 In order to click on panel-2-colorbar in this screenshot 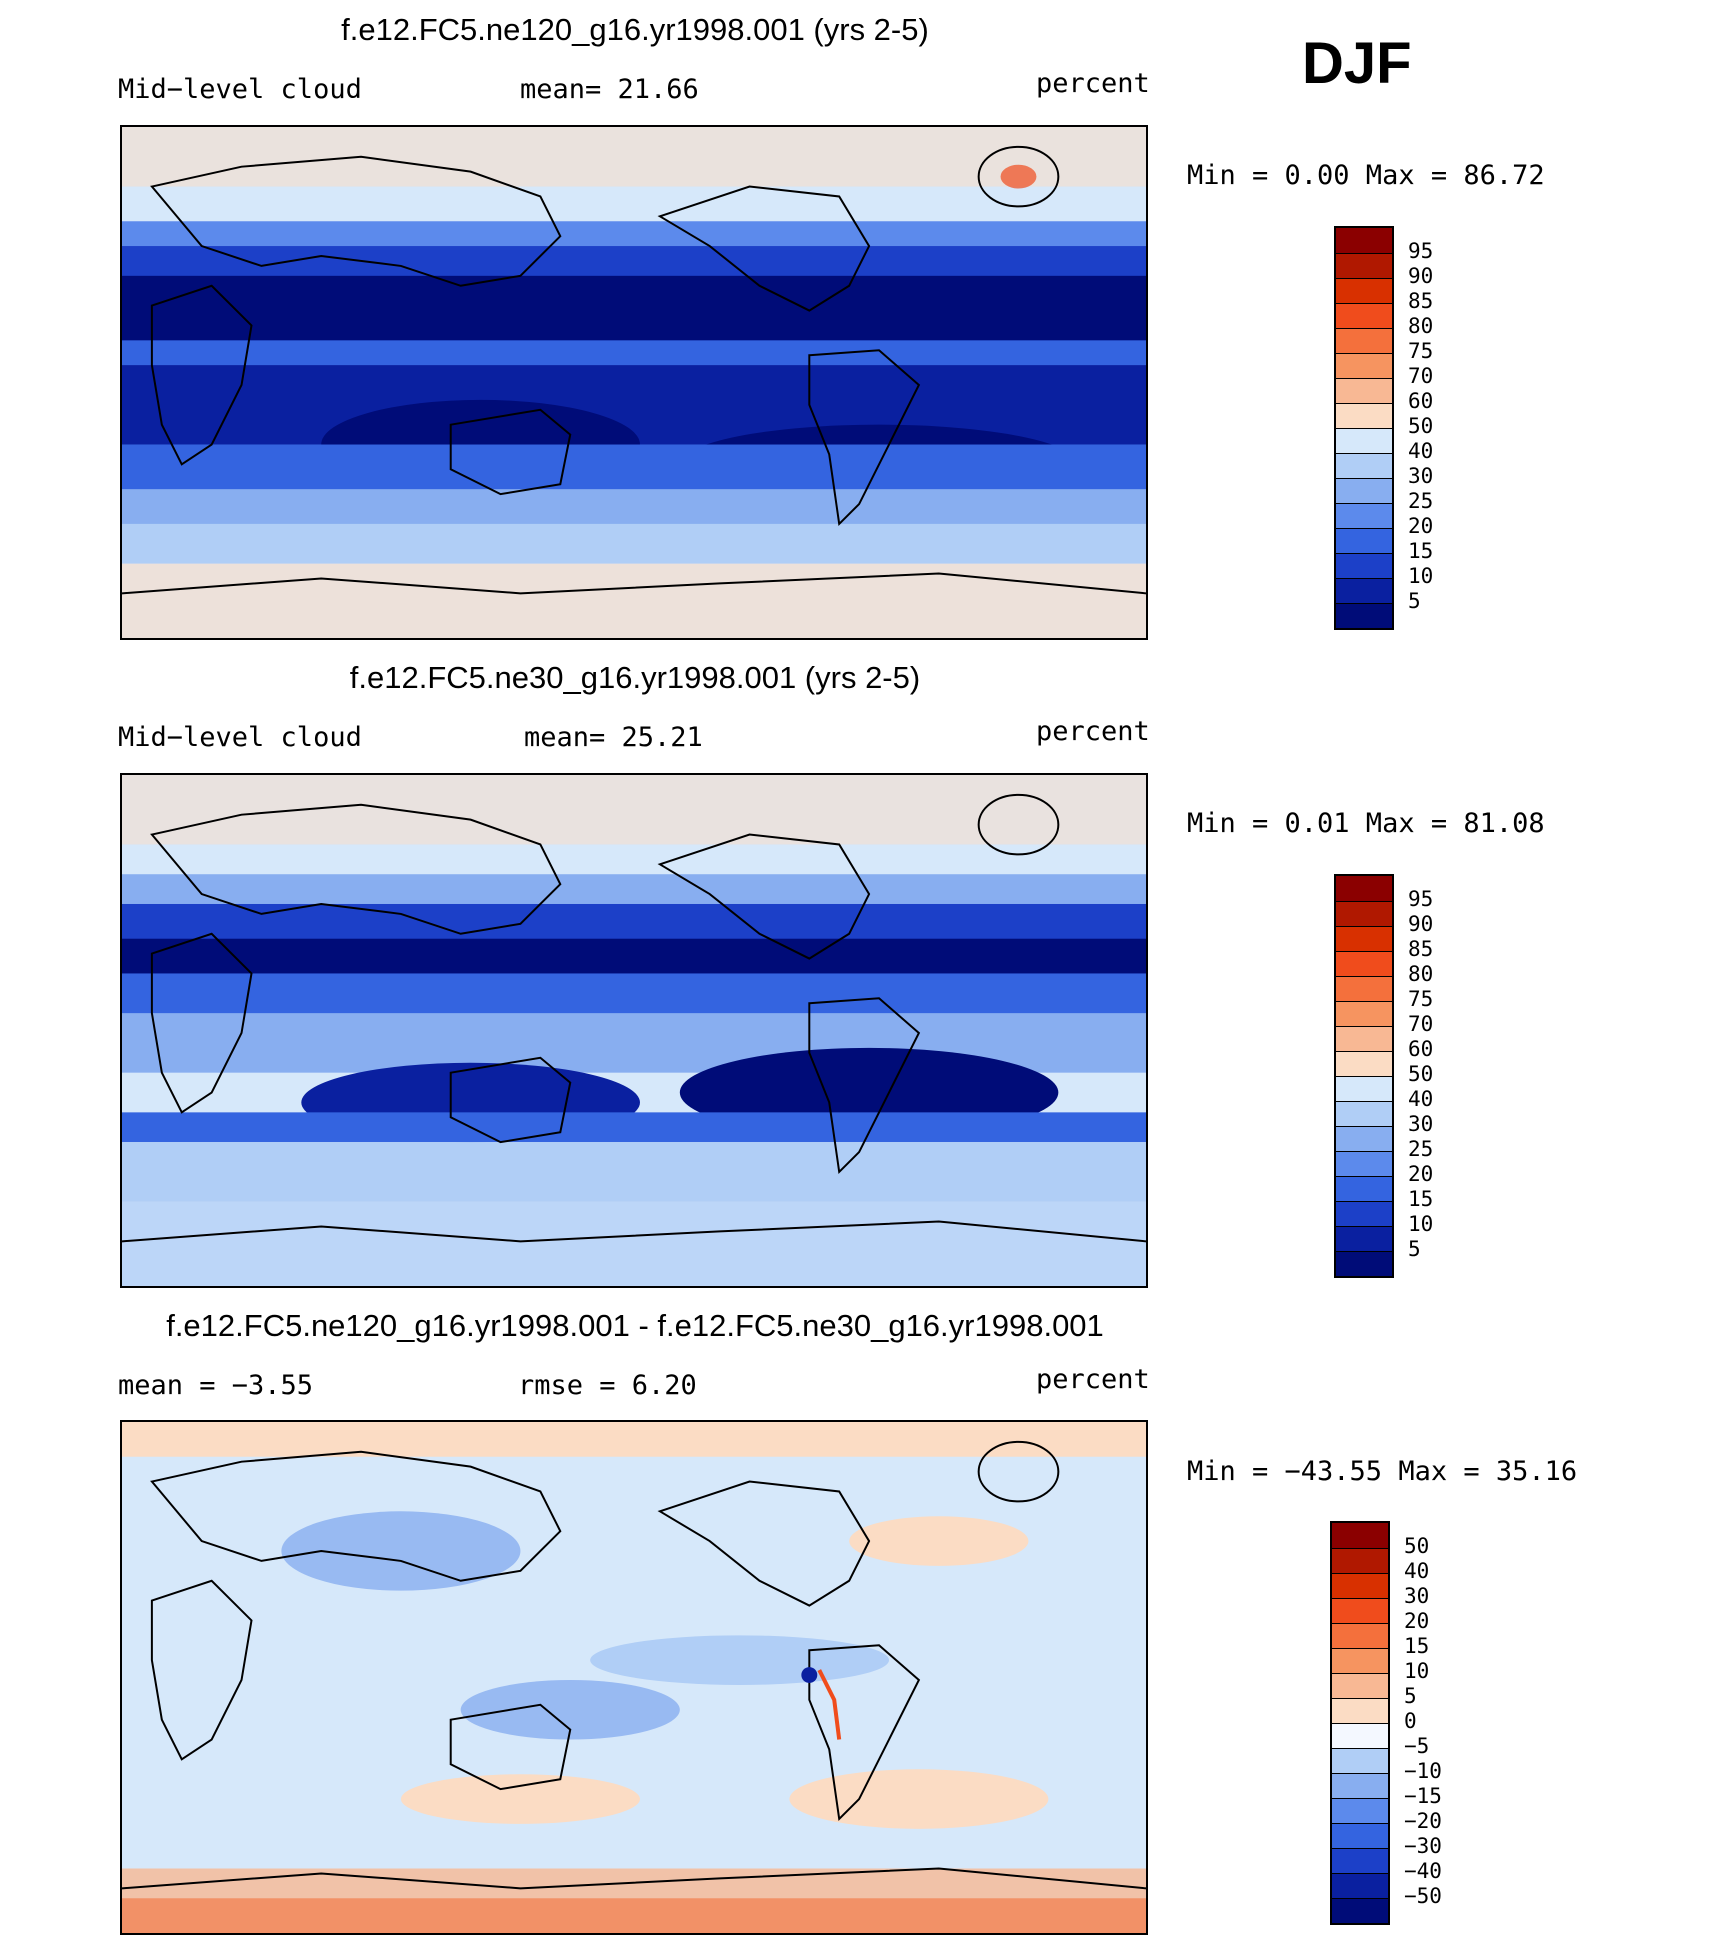, I will do `click(1364, 1076)`.